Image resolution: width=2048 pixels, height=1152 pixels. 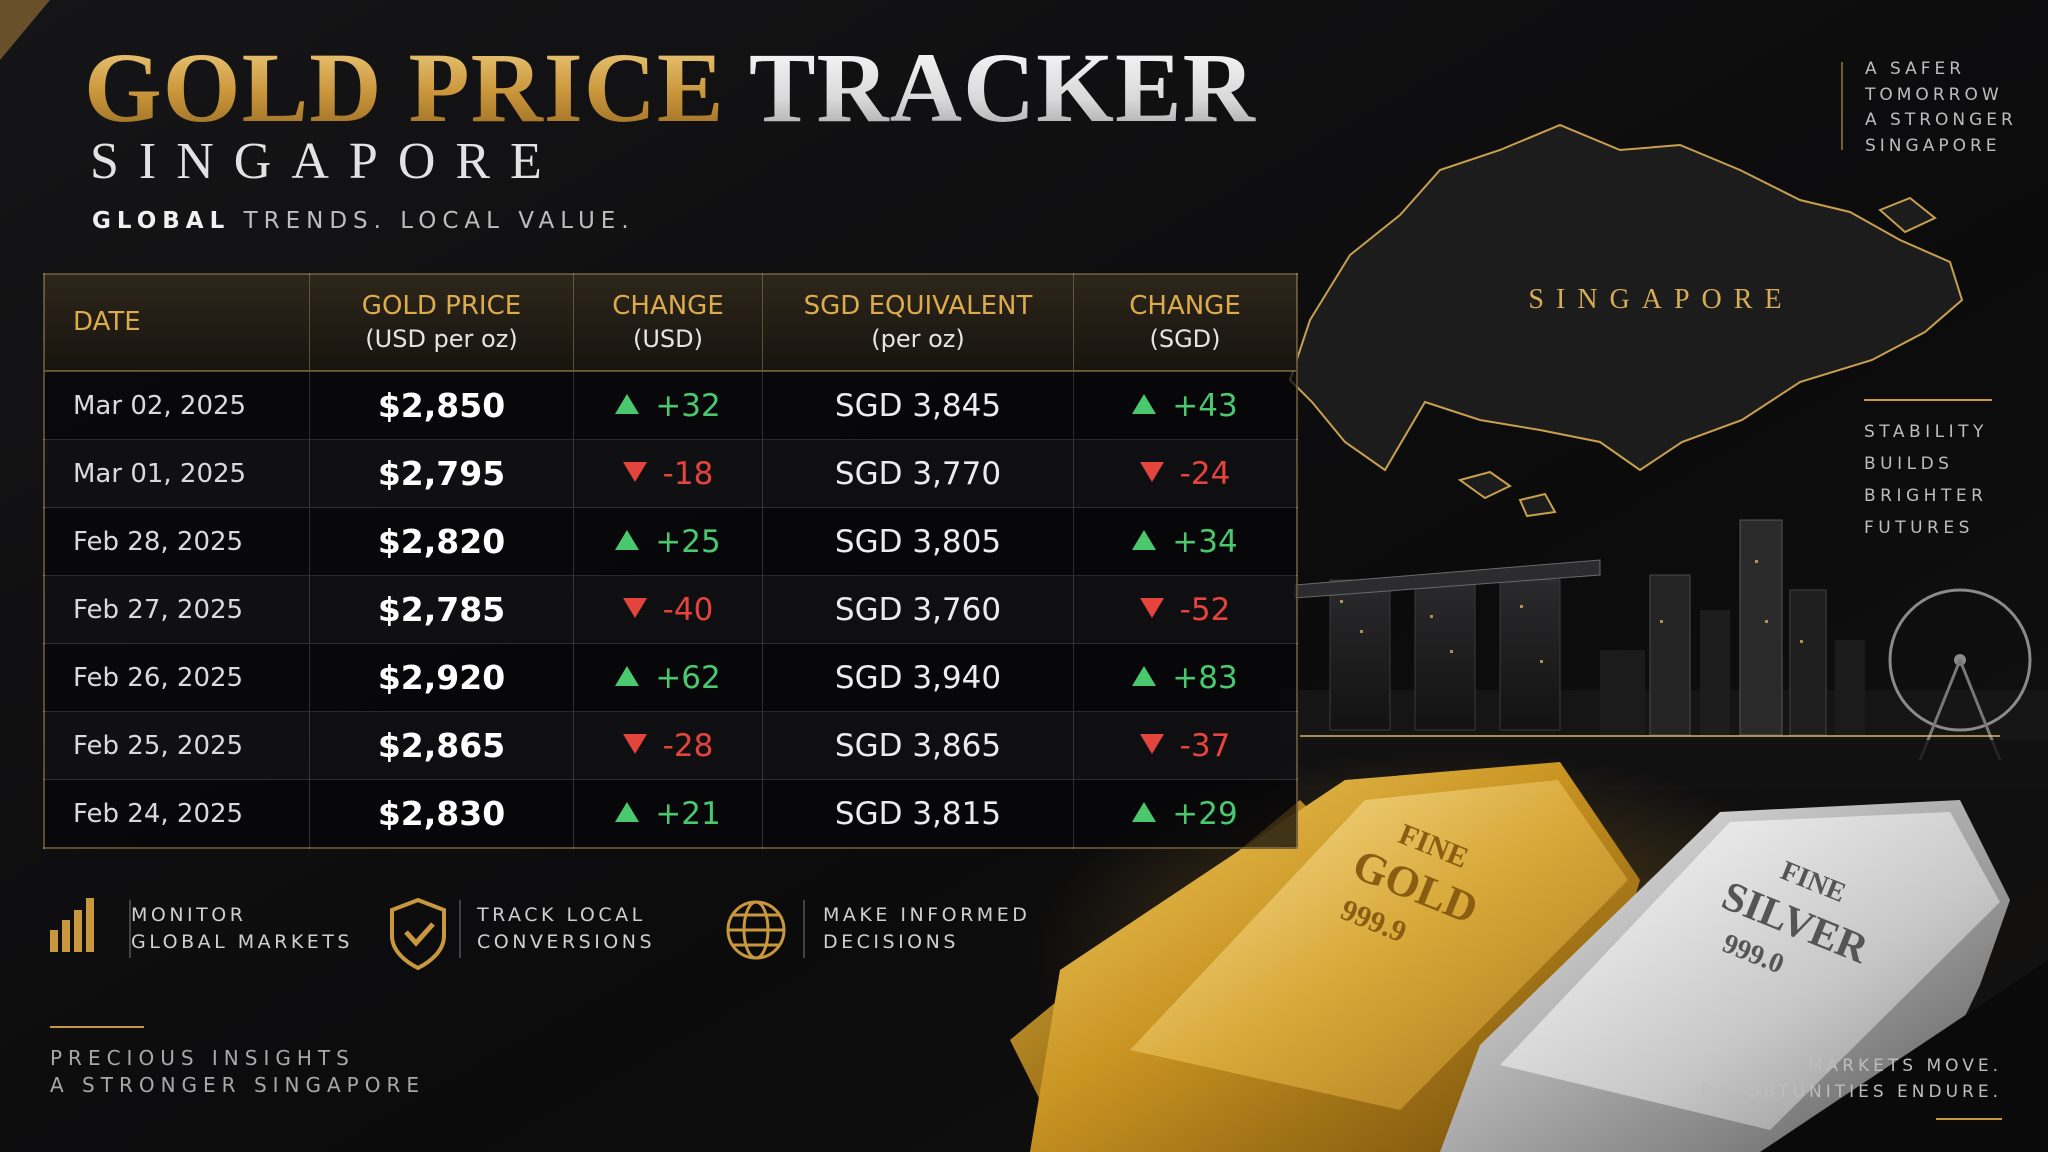 What do you see at coordinates (688, 473) in the screenshot?
I see `change-value: -18` at bounding box center [688, 473].